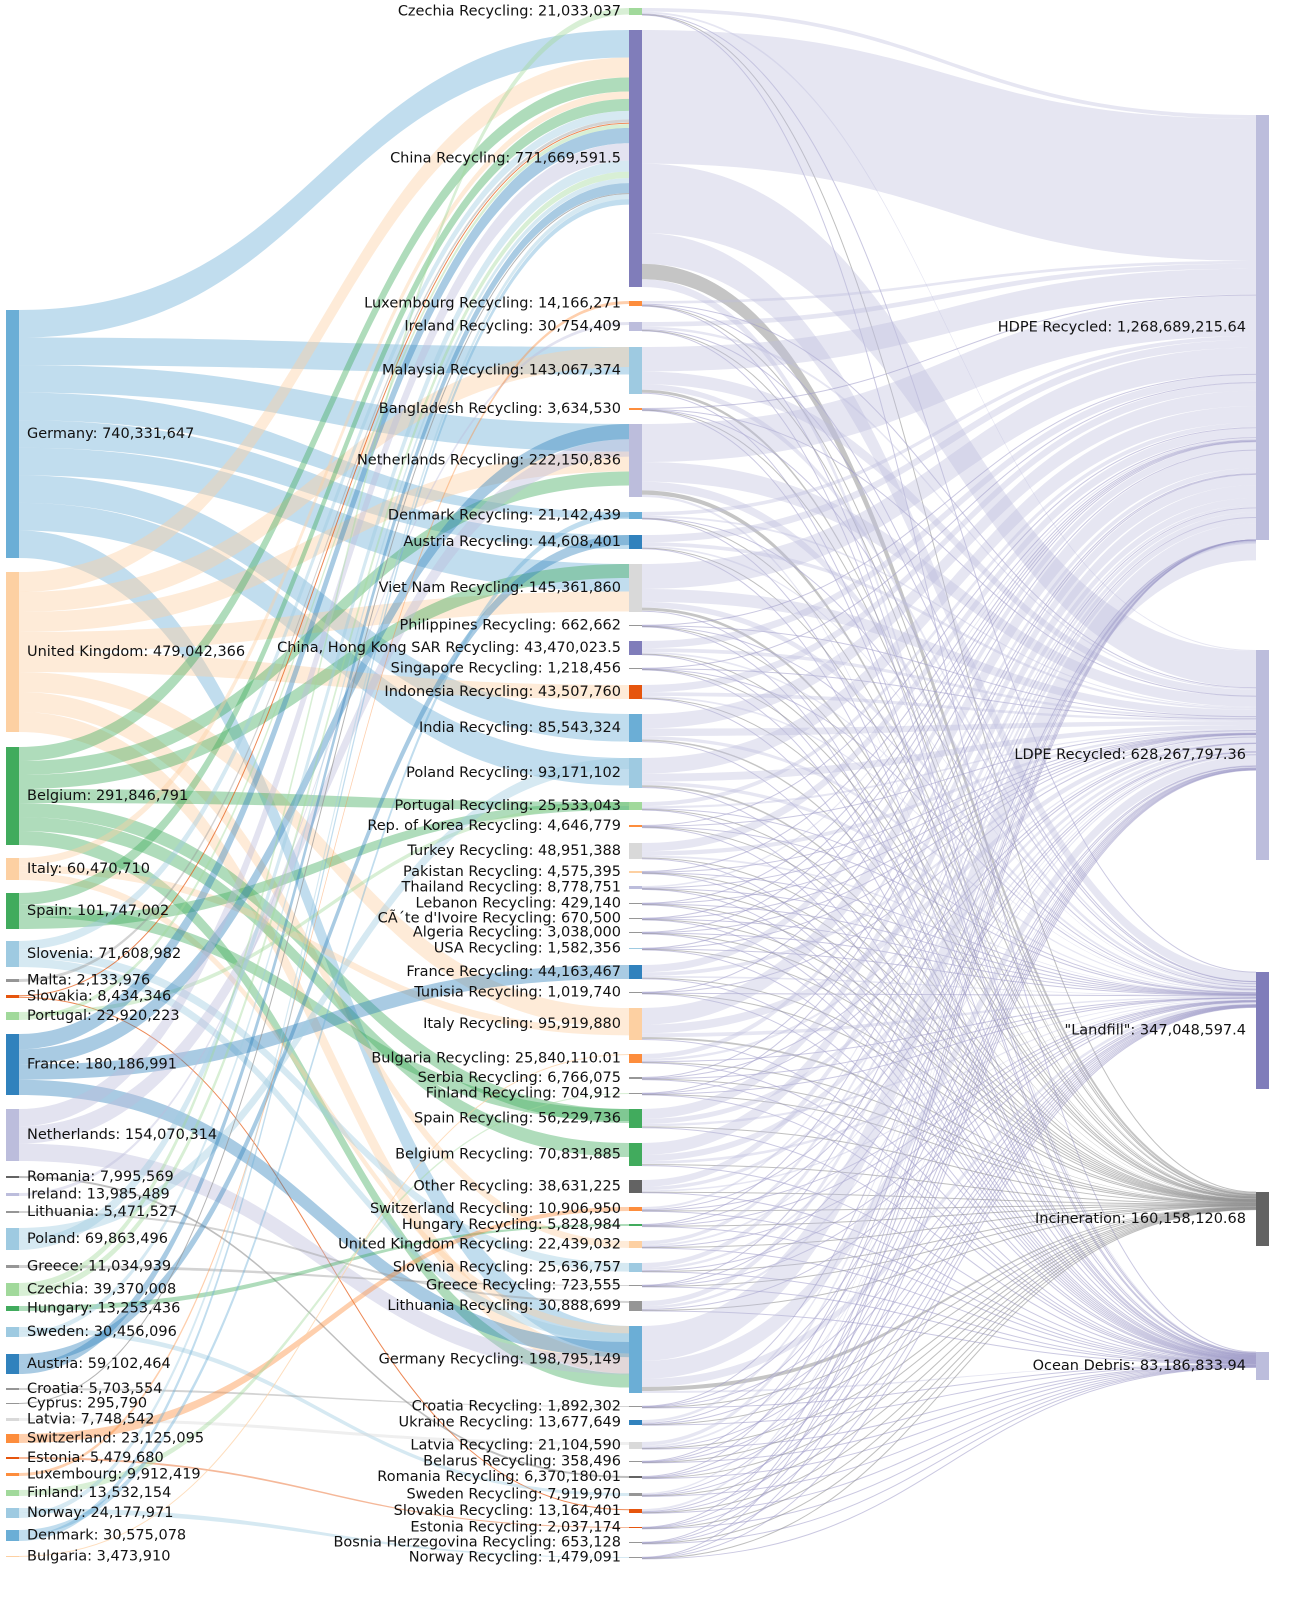 The image size is (1300, 1605). I want to click on label-norway: Norway: 24,177,971, so click(100, 1513).